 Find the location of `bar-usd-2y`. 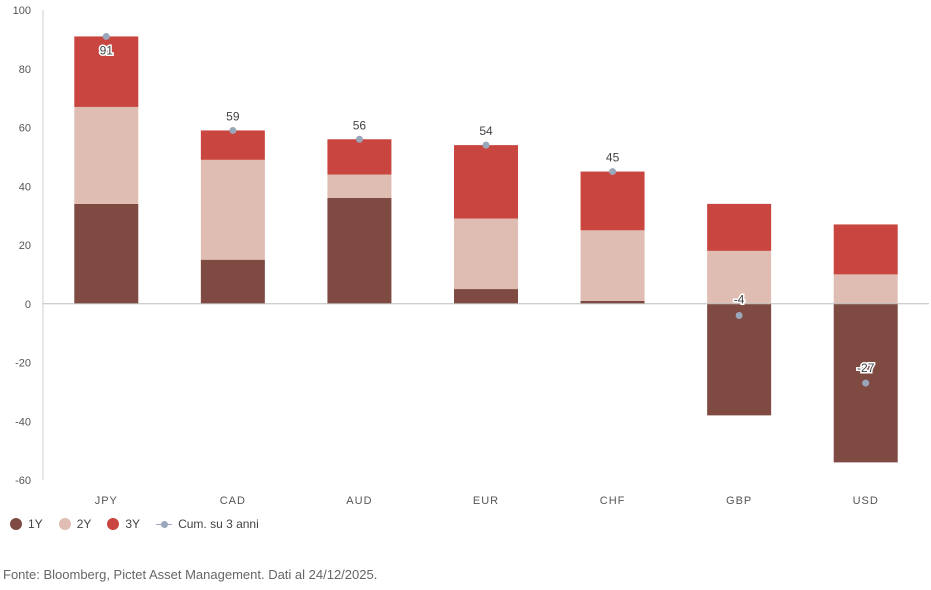

bar-usd-2y is located at coordinates (865, 289).